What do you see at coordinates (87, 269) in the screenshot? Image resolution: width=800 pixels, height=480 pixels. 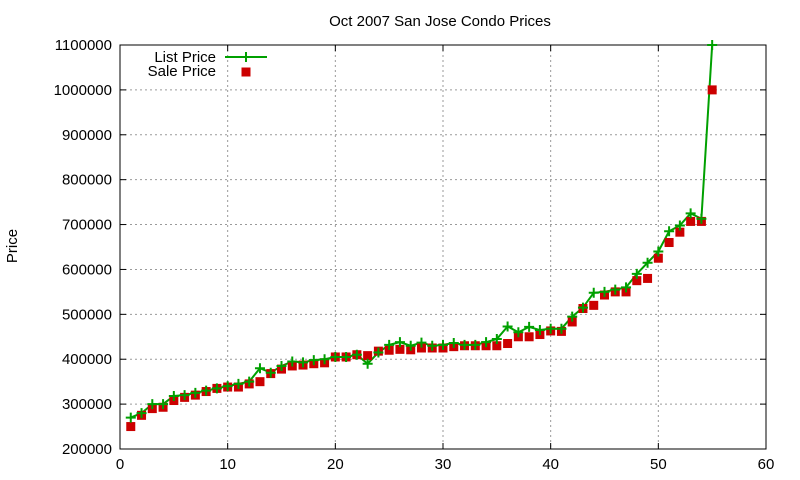 I see `y-tick-label: 600000` at bounding box center [87, 269].